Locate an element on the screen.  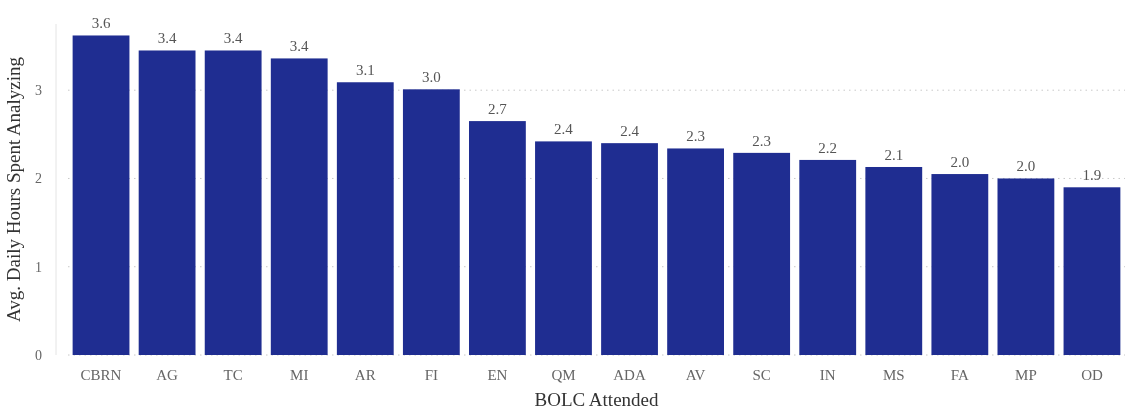
x-tick-label: TC is located at coordinates (233, 375).